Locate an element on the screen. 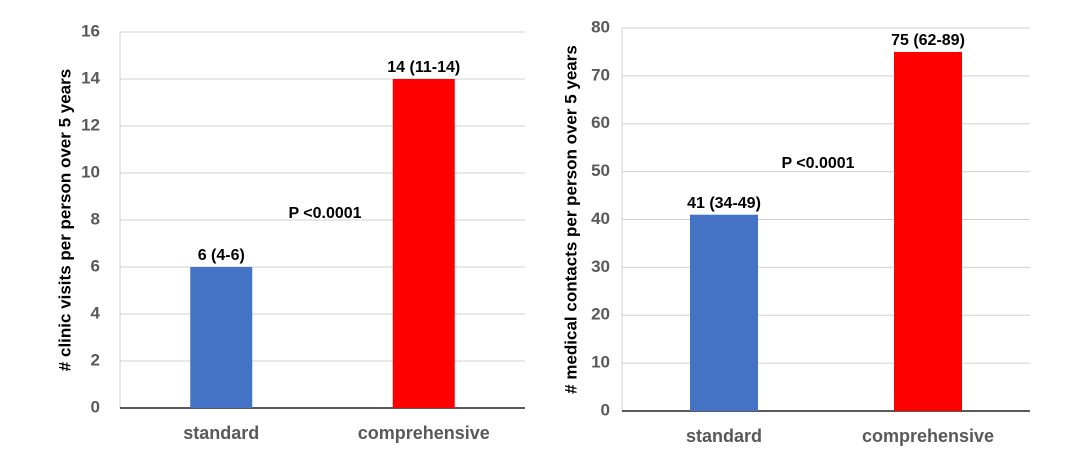 The image size is (1080, 466). y-tick-label: 70 is located at coordinates (600, 74).